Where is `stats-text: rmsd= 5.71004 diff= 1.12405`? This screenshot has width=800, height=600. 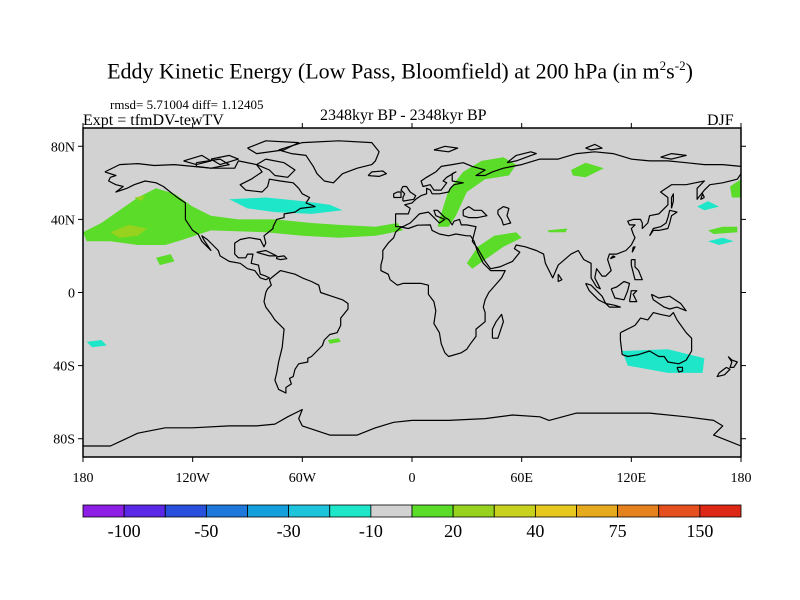
stats-text: rmsd= 5.71004 diff= 1.12405 is located at coordinates (187, 104).